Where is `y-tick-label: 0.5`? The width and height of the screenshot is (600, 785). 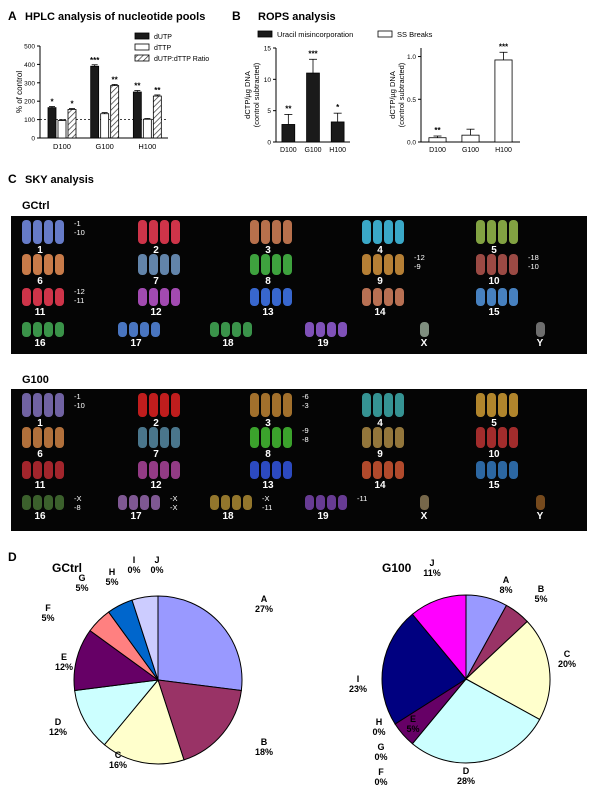 y-tick-label: 0.5 is located at coordinates (411, 100).